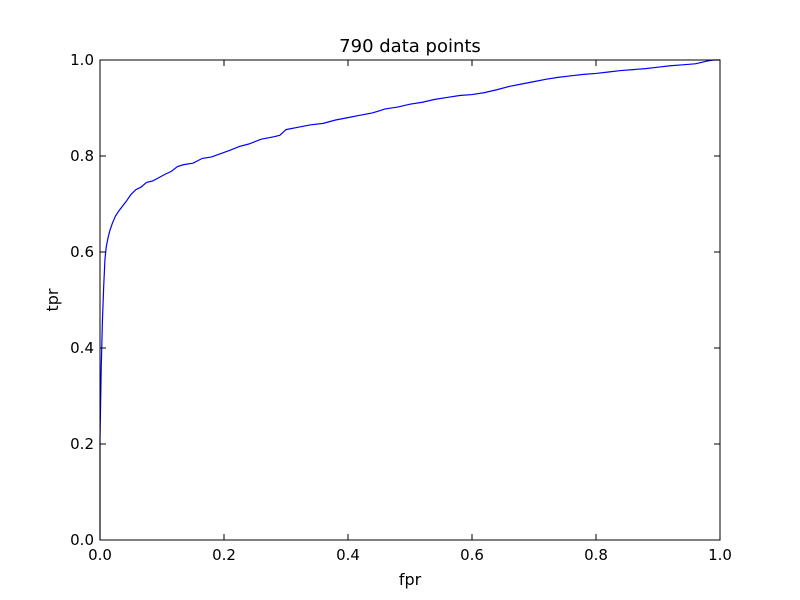 Image resolution: width=800 pixels, height=600 pixels. Describe the element at coordinates (410, 579) in the screenshot. I see `x-axis-label: fpr` at that location.